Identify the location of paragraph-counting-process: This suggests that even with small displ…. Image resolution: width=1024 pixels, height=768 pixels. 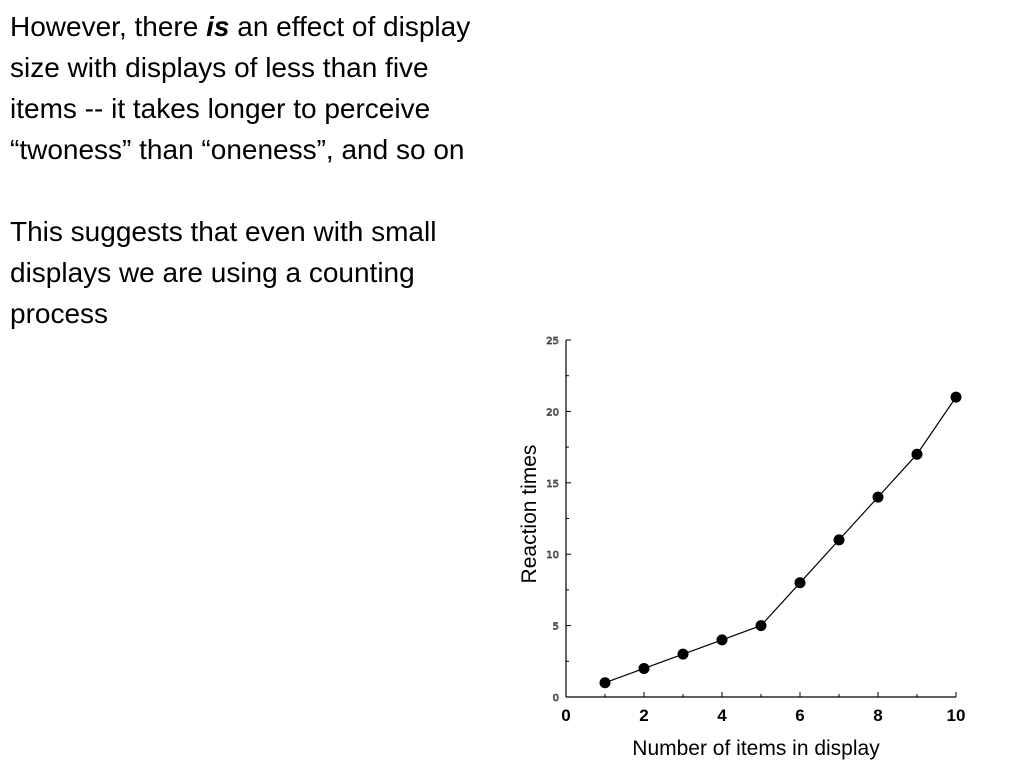
(223, 272).